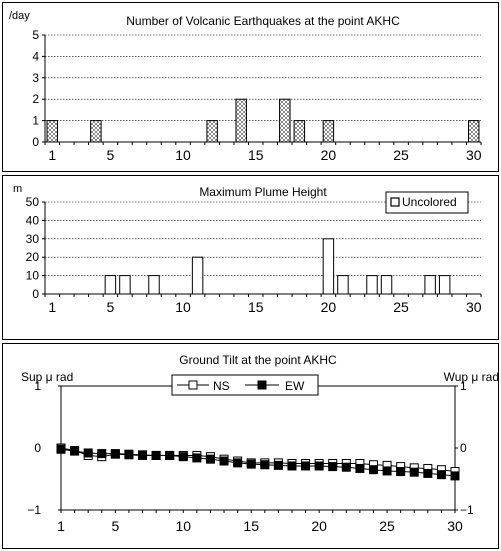  I want to click on y-tick-label: 30, so click(33, 239).